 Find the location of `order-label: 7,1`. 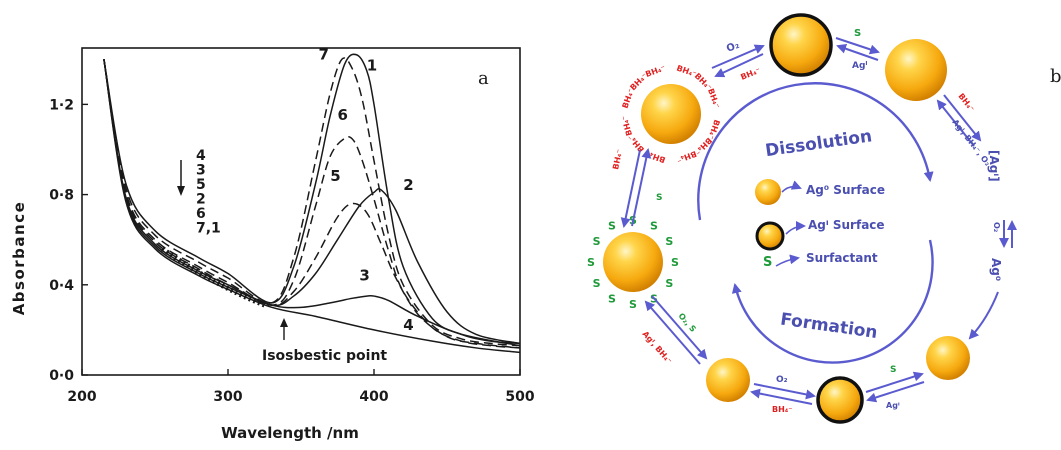

order-label: 7,1 is located at coordinates (208, 229).